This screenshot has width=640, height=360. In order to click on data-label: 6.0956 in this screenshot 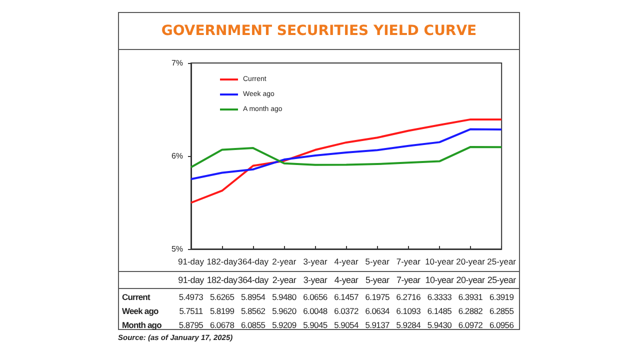, I will do `click(501, 325)`.